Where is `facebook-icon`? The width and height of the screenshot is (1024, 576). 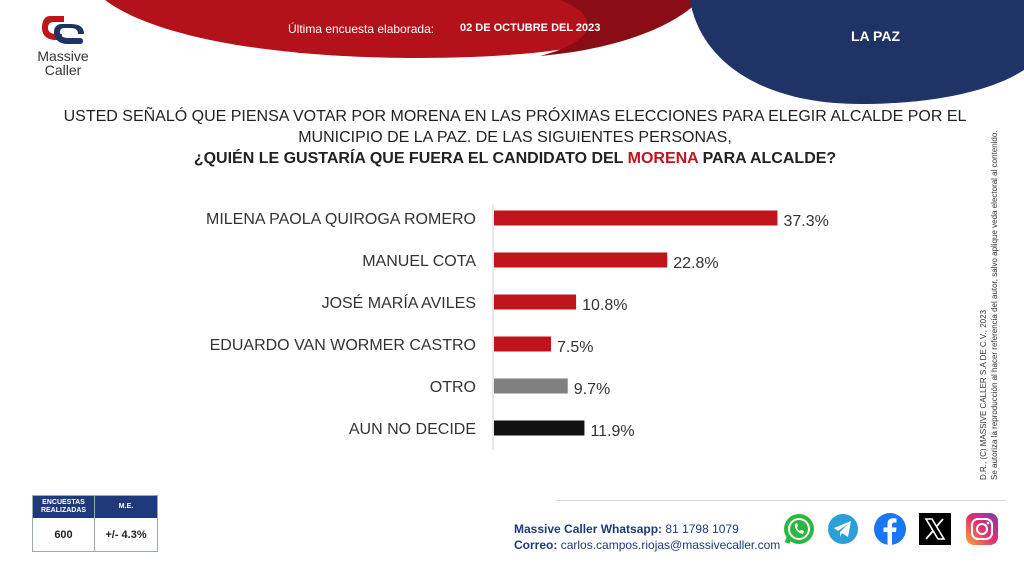
facebook-icon is located at coordinates (890, 529).